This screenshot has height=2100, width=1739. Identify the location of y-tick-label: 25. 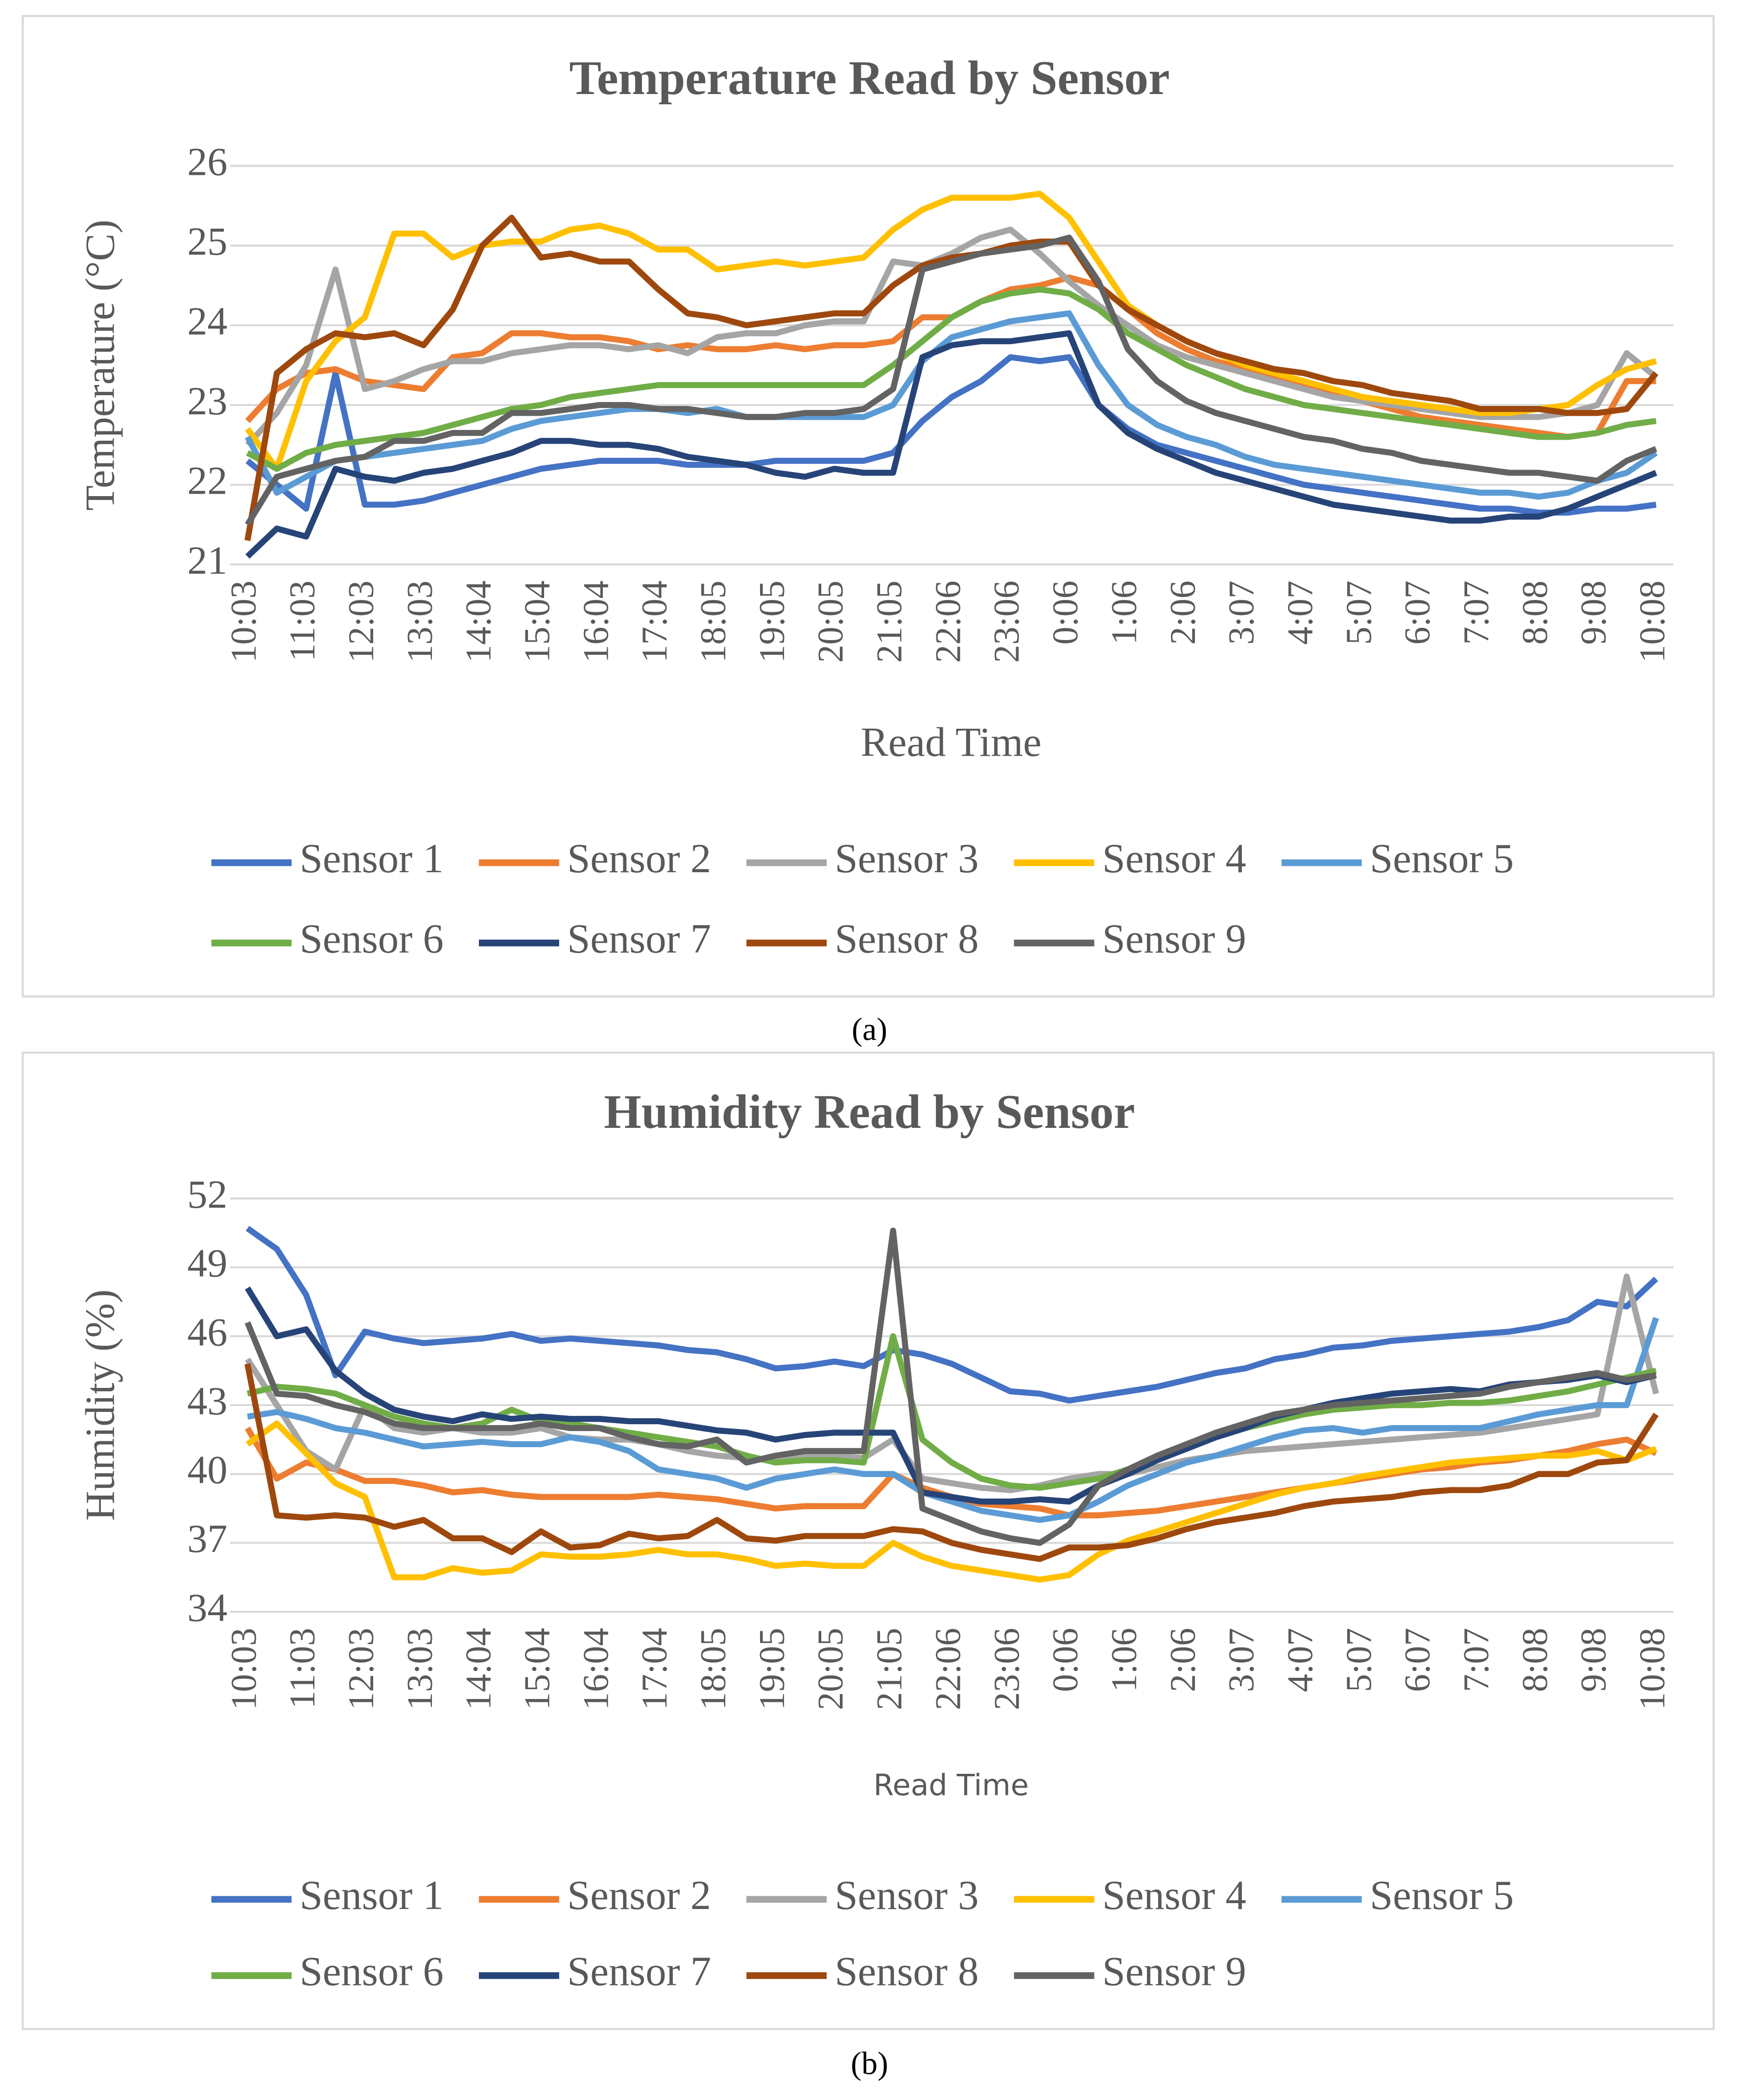
(207, 241).